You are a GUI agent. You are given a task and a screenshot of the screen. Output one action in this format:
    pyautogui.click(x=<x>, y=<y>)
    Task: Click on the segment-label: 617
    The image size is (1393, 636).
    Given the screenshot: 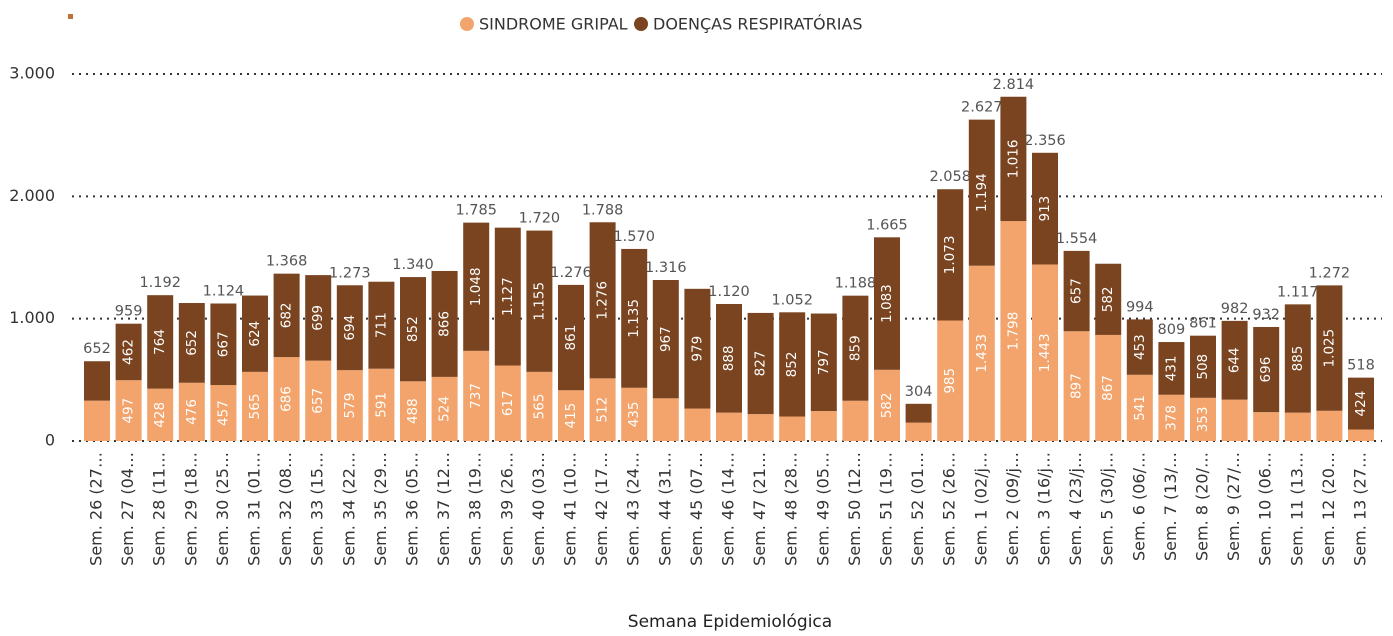 What is the action you would take?
    pyautogui.click(x=508, y=403)
    